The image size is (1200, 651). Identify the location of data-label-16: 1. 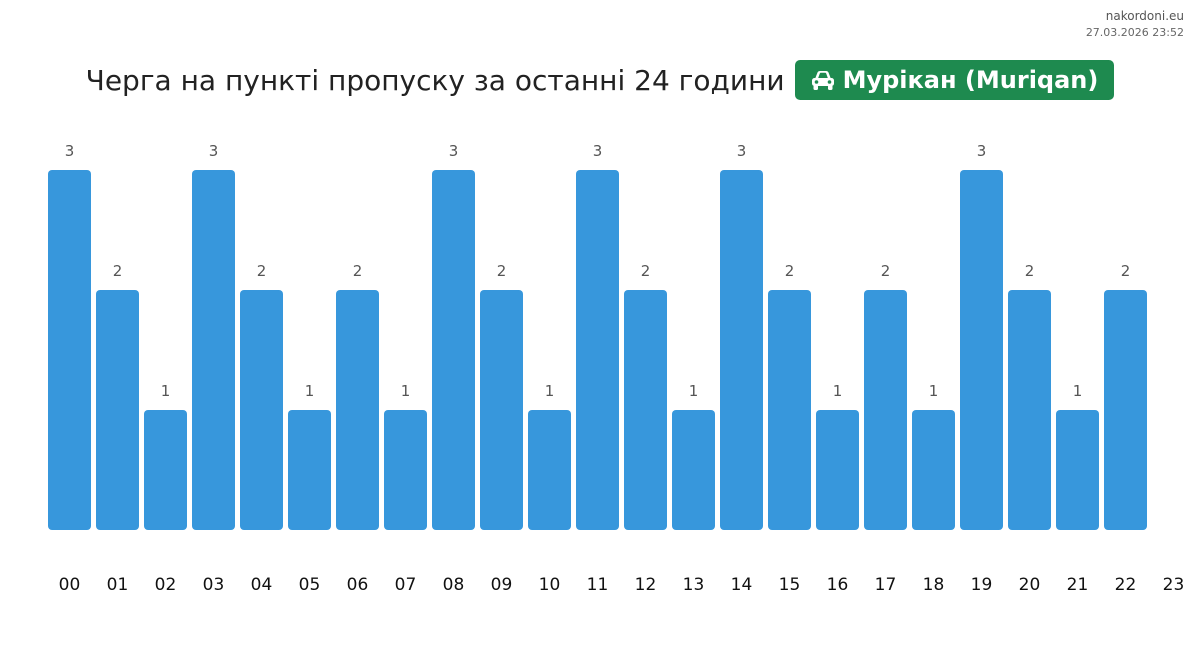
(838, 391).